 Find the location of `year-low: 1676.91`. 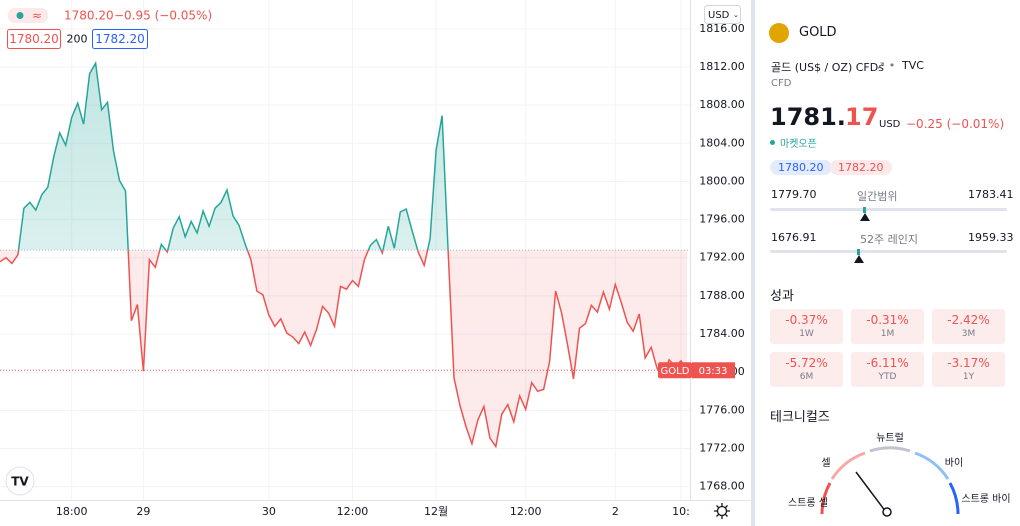

year-low: 1676.91 is located at coordinates (794, 237).